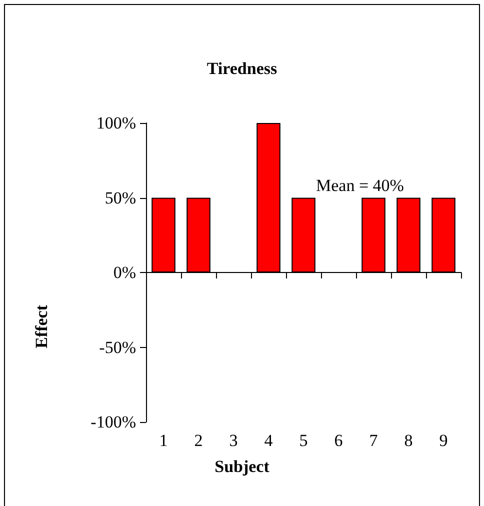  What do you see at coordinates (373, 440) in the screenshot?
I see `x-tick-label: 7` at bounding box center [373, 440].